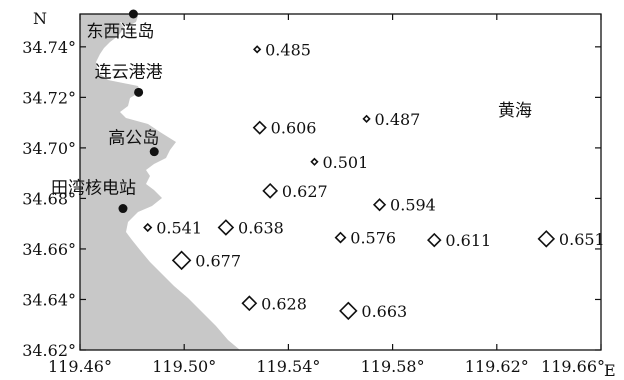 This screenshot has height=380, width=624. Describe the element at coordinates (49, 299) in the screenshot. I see `y-tick-label: 34.64°` at that location.